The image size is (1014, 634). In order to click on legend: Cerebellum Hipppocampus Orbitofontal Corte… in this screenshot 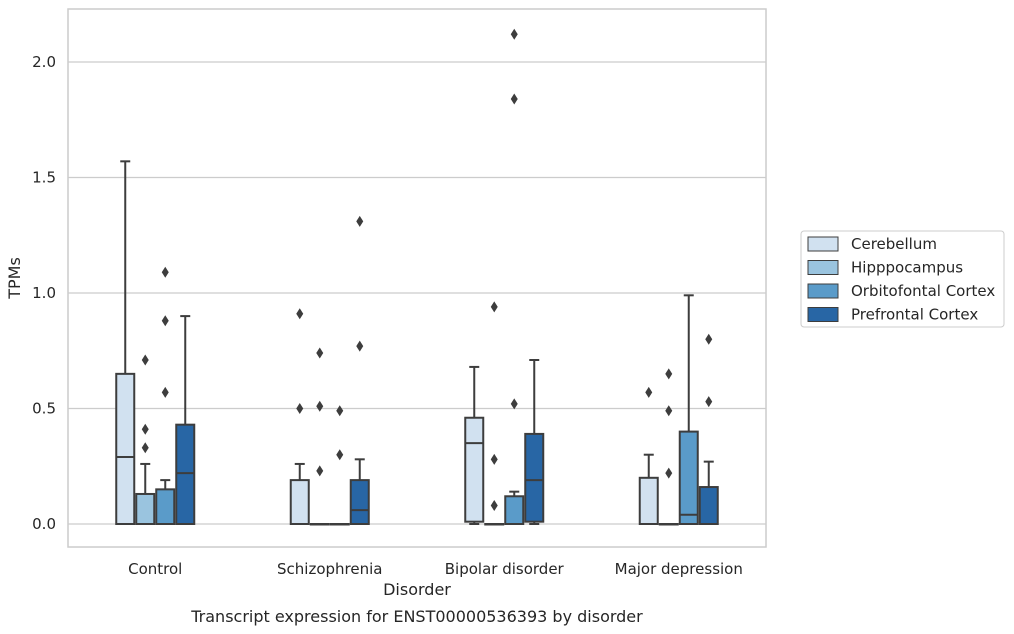, I will do `click(902, 279)`.